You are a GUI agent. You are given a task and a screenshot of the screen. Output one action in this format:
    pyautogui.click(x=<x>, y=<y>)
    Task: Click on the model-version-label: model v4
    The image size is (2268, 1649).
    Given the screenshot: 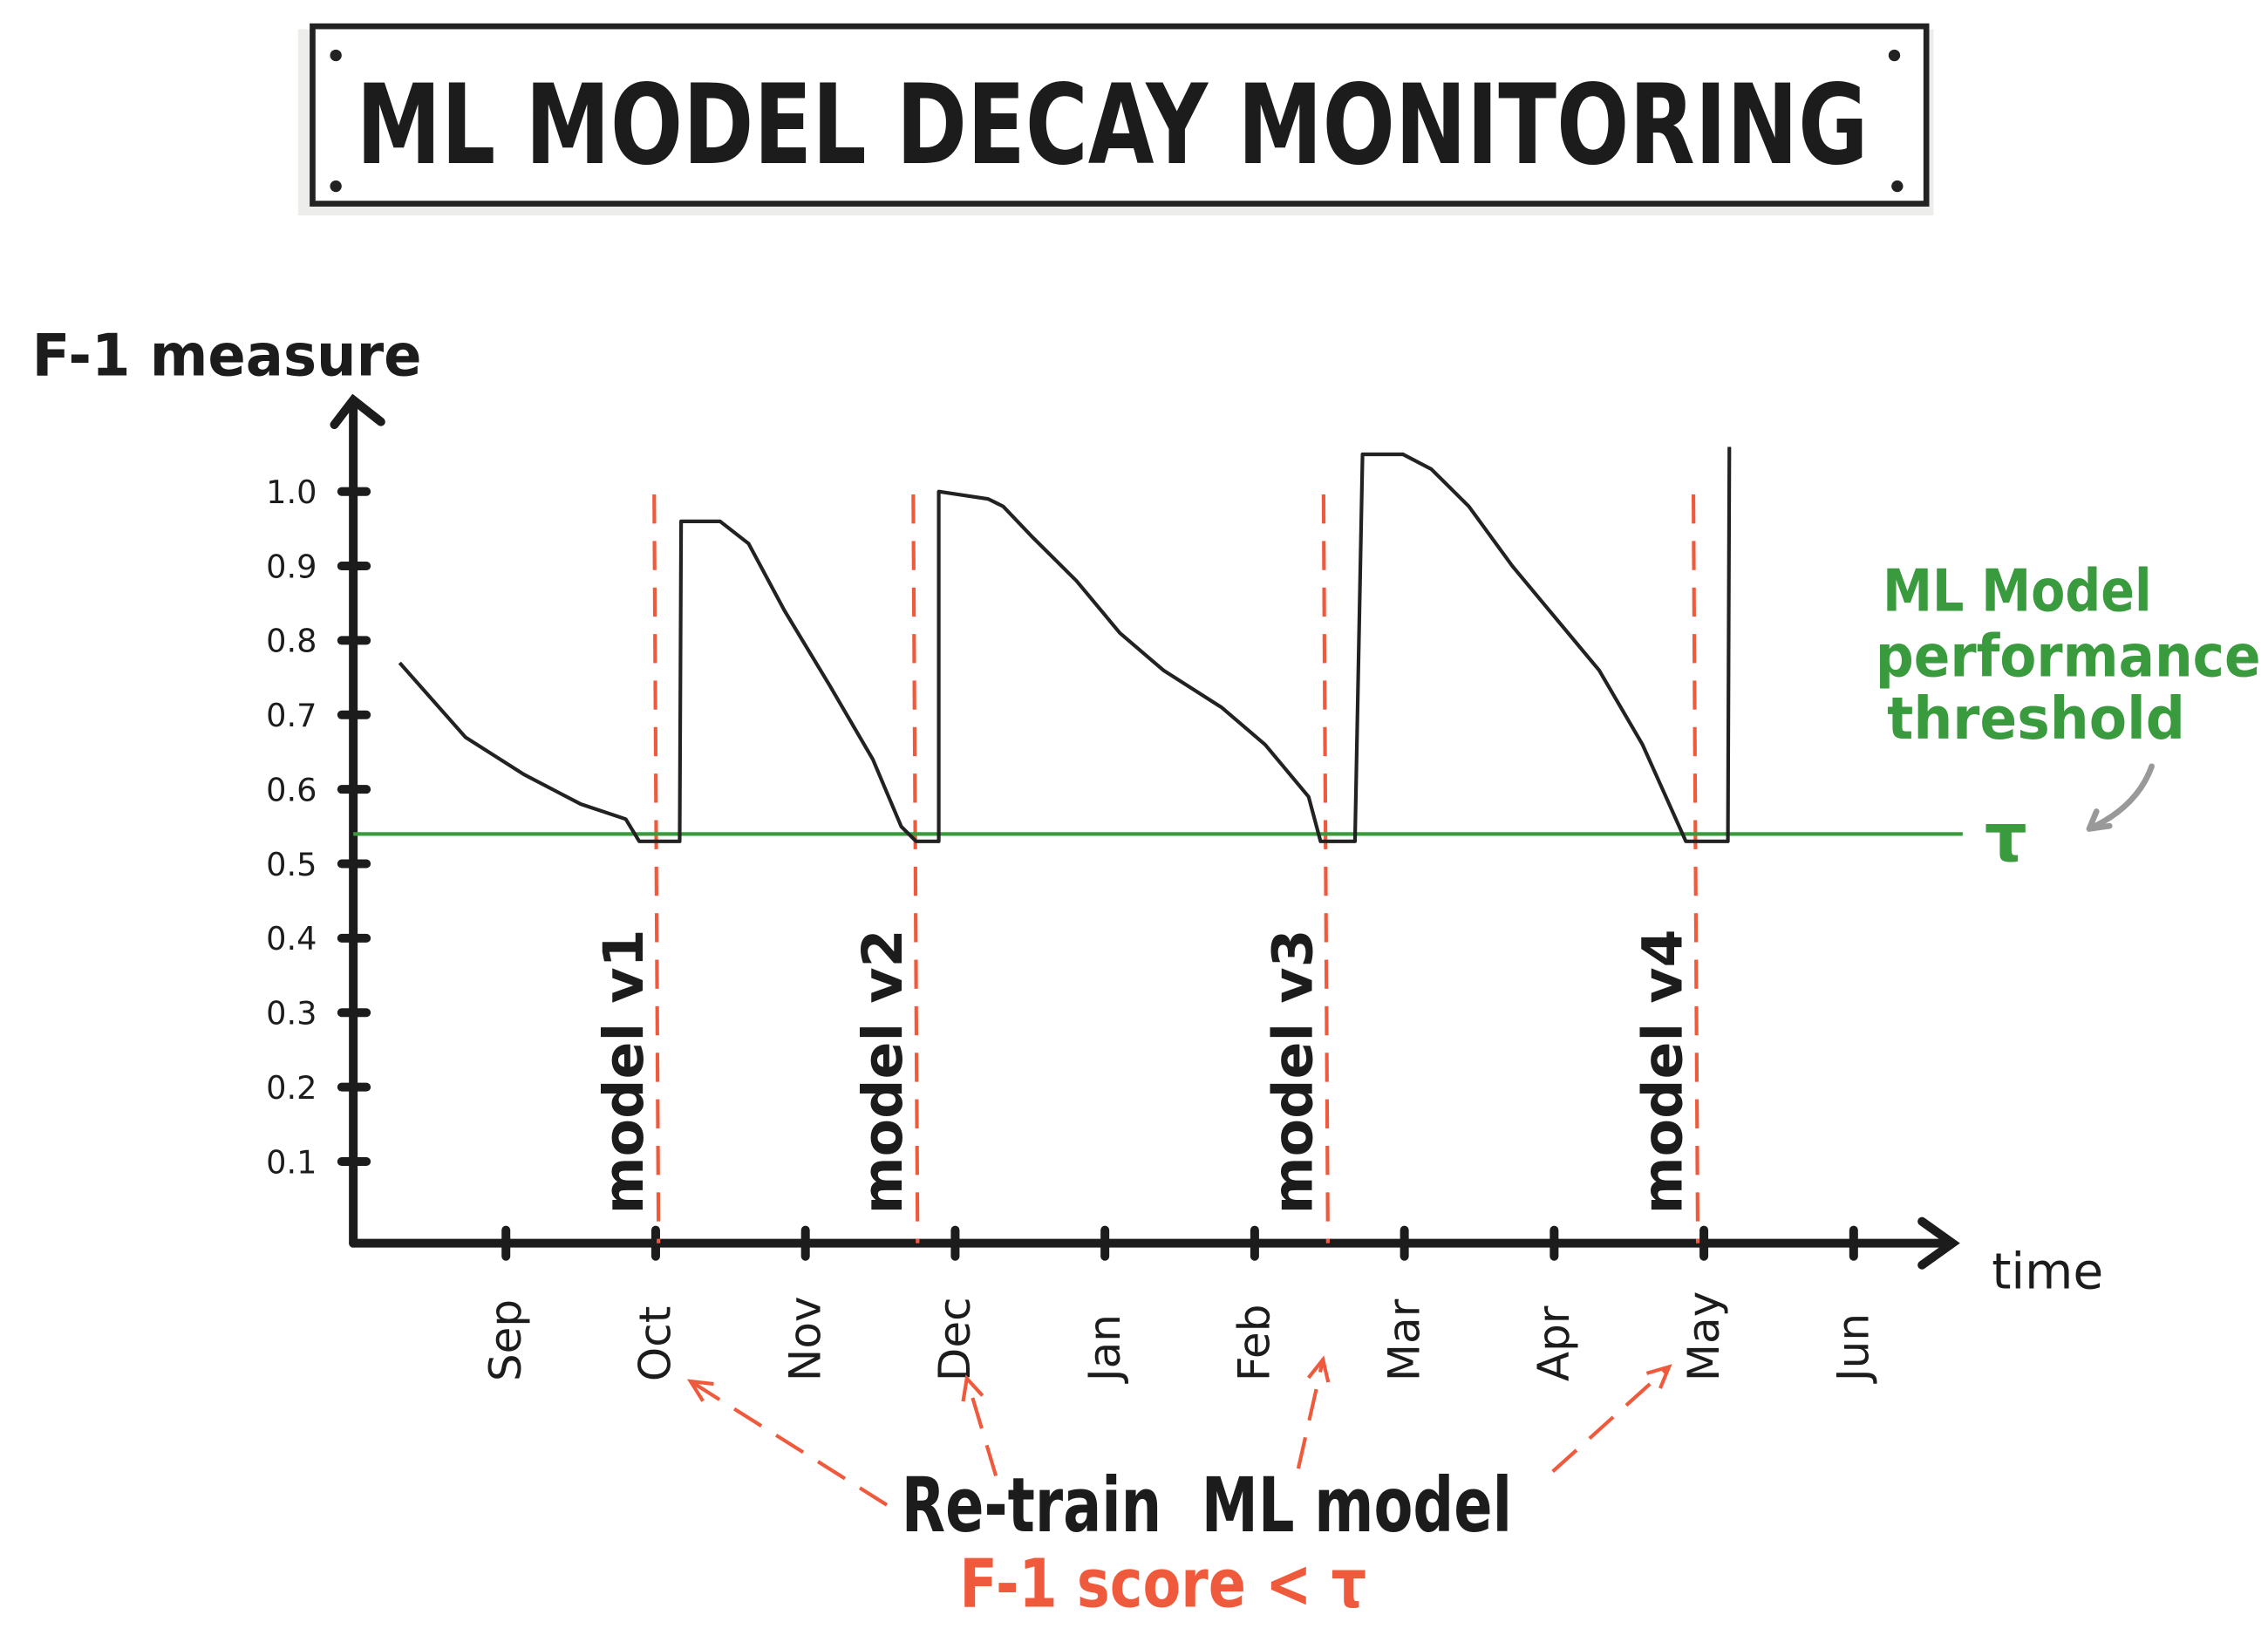 What is the action you would take?
    pyautogui.click(x=1663, y=1071)
    